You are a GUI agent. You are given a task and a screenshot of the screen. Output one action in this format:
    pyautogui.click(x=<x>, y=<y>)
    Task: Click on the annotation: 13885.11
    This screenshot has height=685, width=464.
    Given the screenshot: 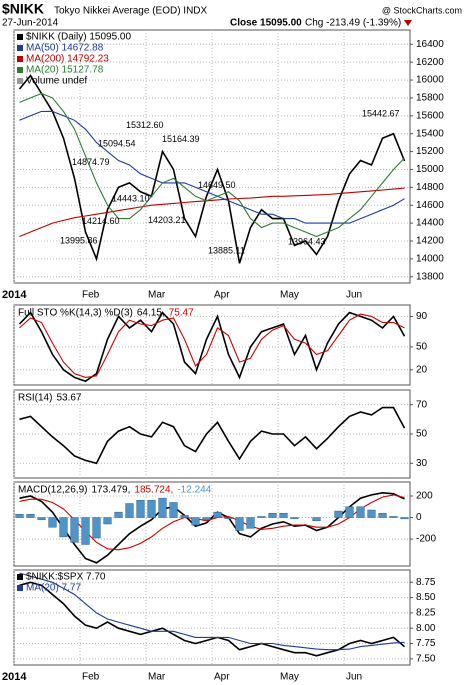 What is the action you would take?
    pyautogui.click(x=226, y=251)
    